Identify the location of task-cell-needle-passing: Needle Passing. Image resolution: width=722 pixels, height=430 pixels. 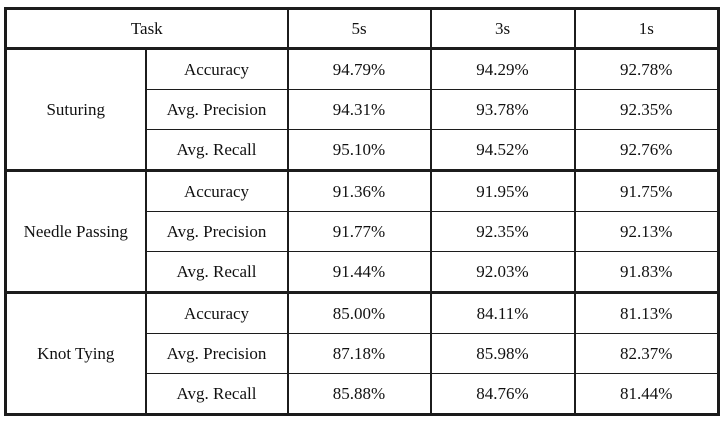
(75, 231).